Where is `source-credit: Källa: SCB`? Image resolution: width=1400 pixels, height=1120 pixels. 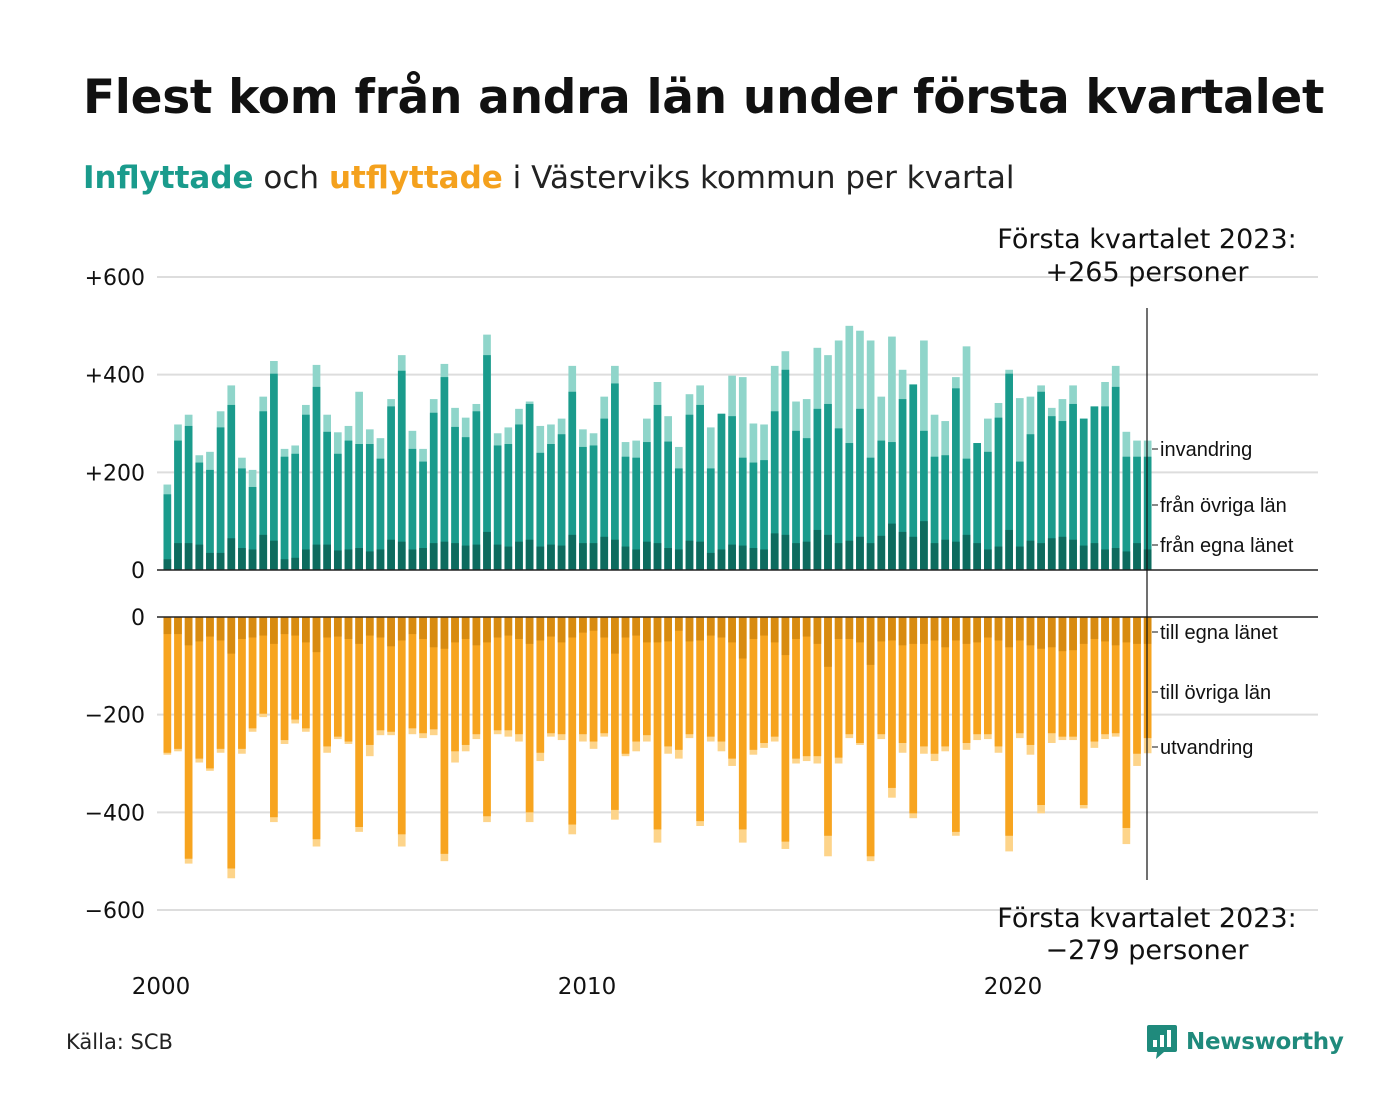
source-credit: Källa: SCB is located at coordinates (119, 1042).